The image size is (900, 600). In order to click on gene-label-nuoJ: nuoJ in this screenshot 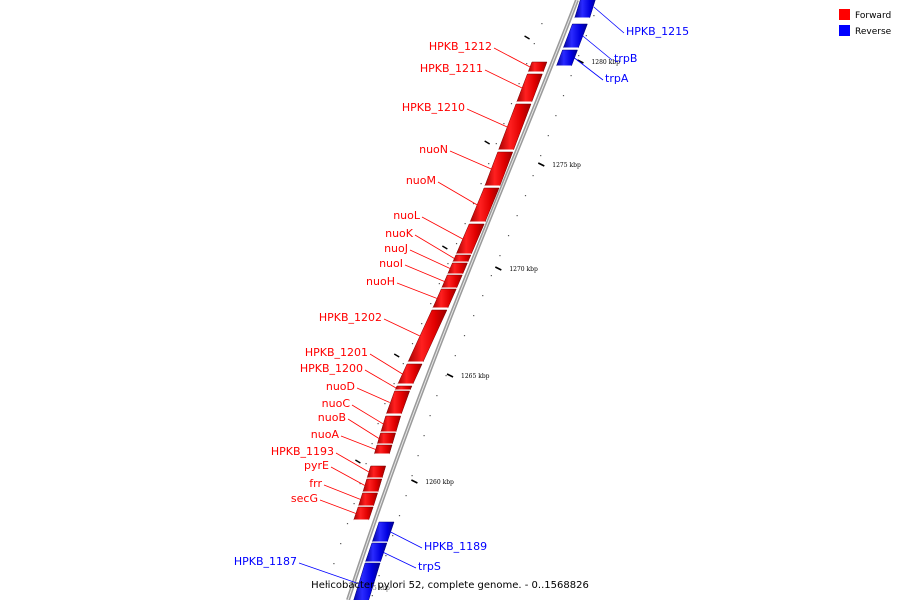, I will do `click(396, 248)`.